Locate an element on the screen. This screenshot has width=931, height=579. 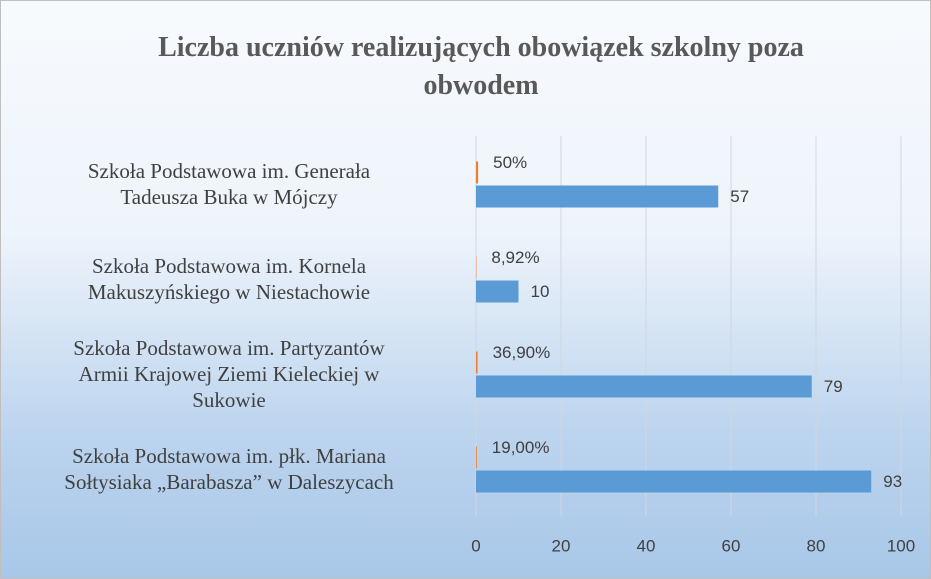
data-label: 8,92% is located at coordinates (515, 257).